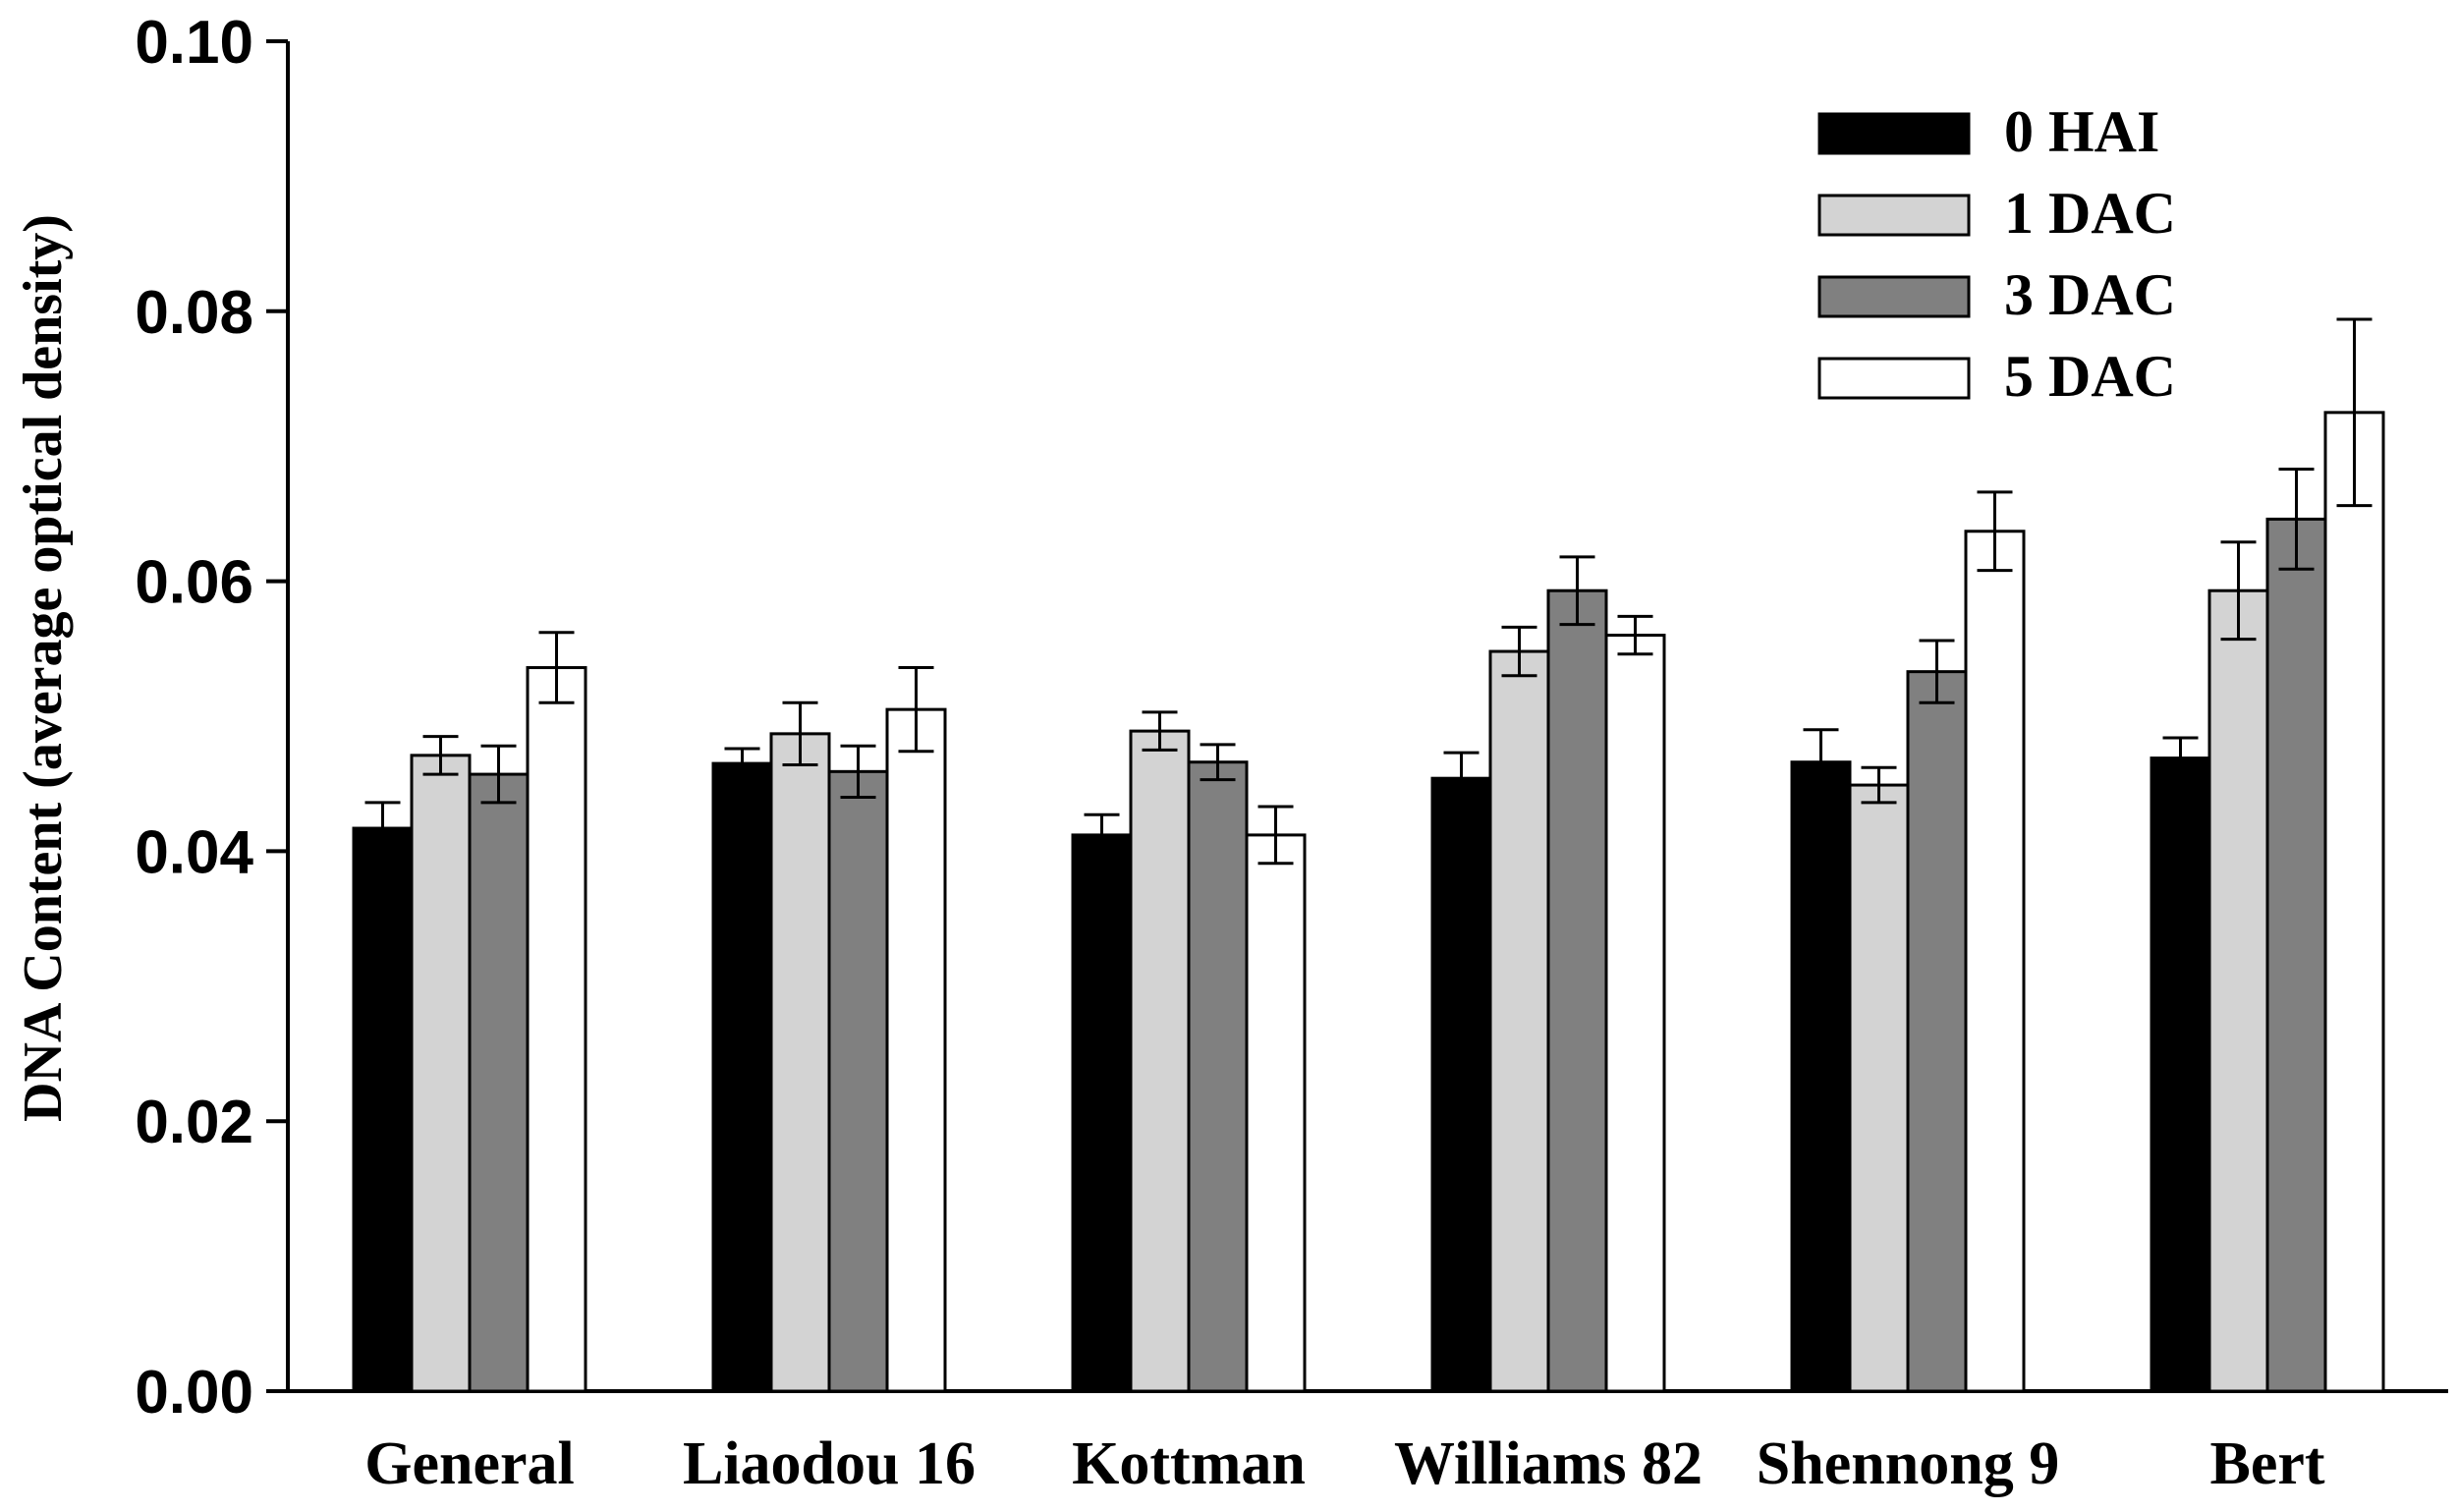  What do you see at coordinates (830, 1463) in the screenshot?
I see `x-category-label: Liaodou 16` at bounding box center [830, 1463].